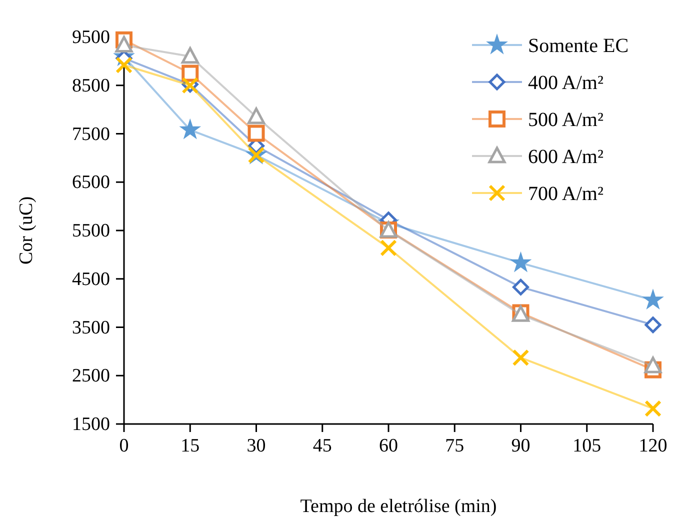 Image resolution: width=676 pixels, height=521 pixels. What do you see at coordinates (190, 445) in the screenshot?
I see `x-tick-label: 15` at bounding box center [190, 445].